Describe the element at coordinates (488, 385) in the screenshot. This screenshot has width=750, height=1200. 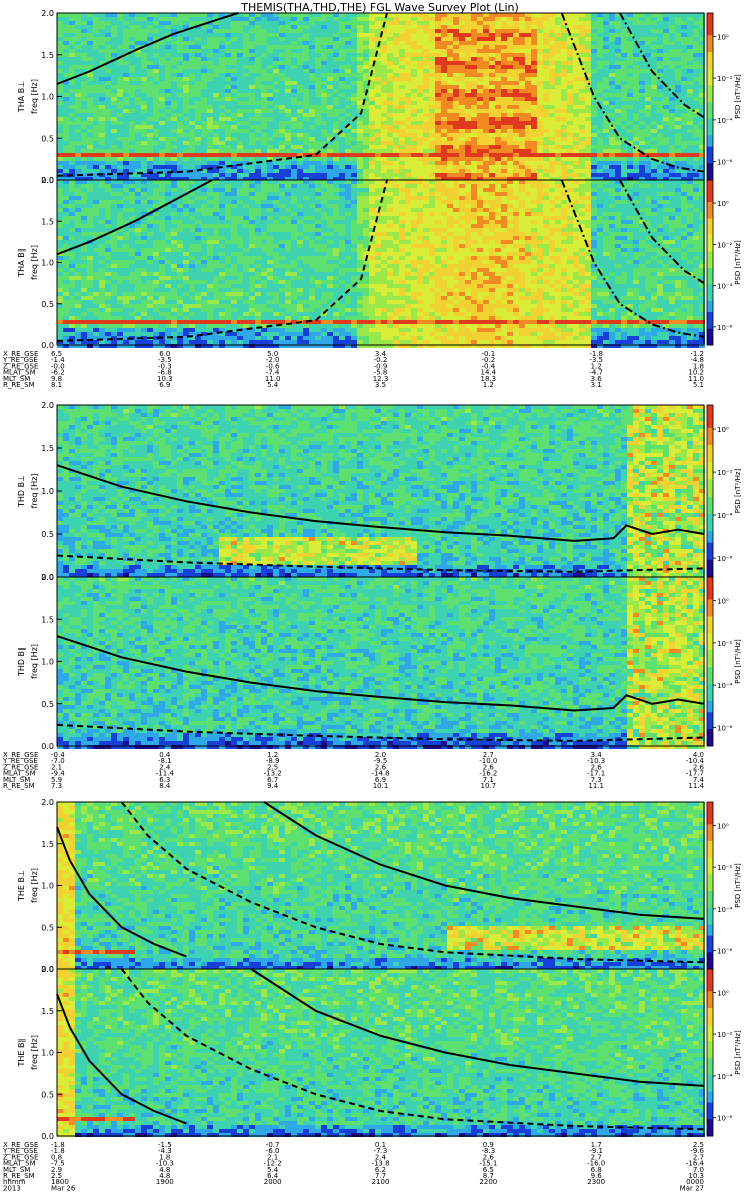
I see `ephemeris-value: 1.2` at that location.